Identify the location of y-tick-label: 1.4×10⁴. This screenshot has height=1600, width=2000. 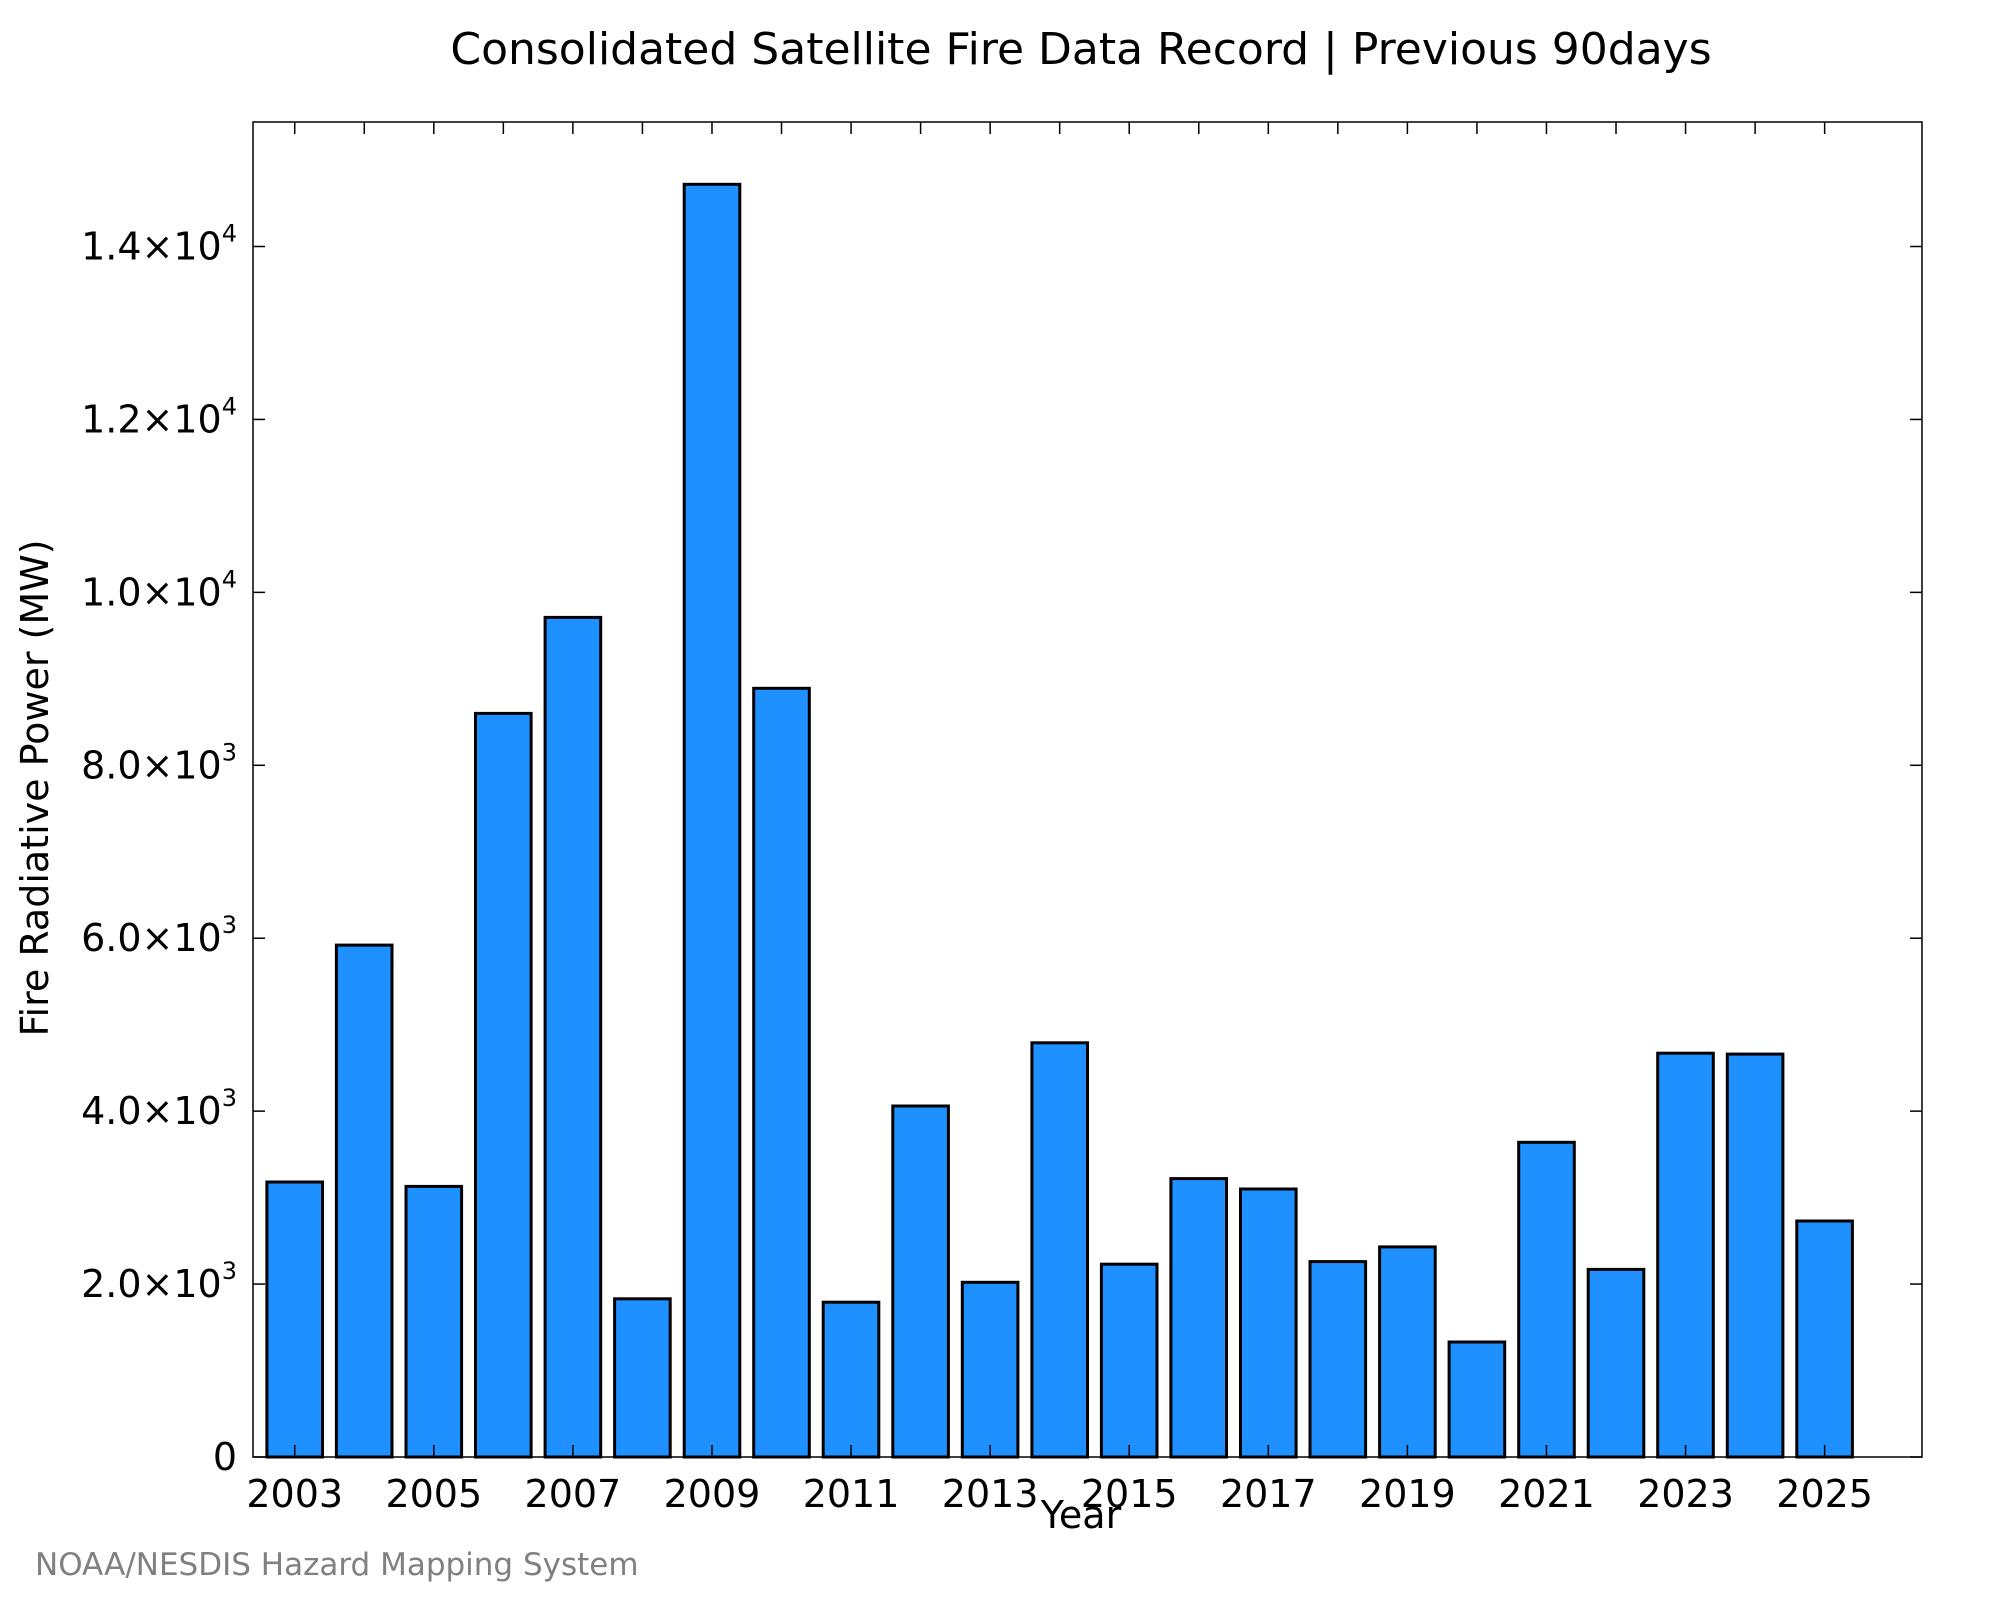
(159, 244).